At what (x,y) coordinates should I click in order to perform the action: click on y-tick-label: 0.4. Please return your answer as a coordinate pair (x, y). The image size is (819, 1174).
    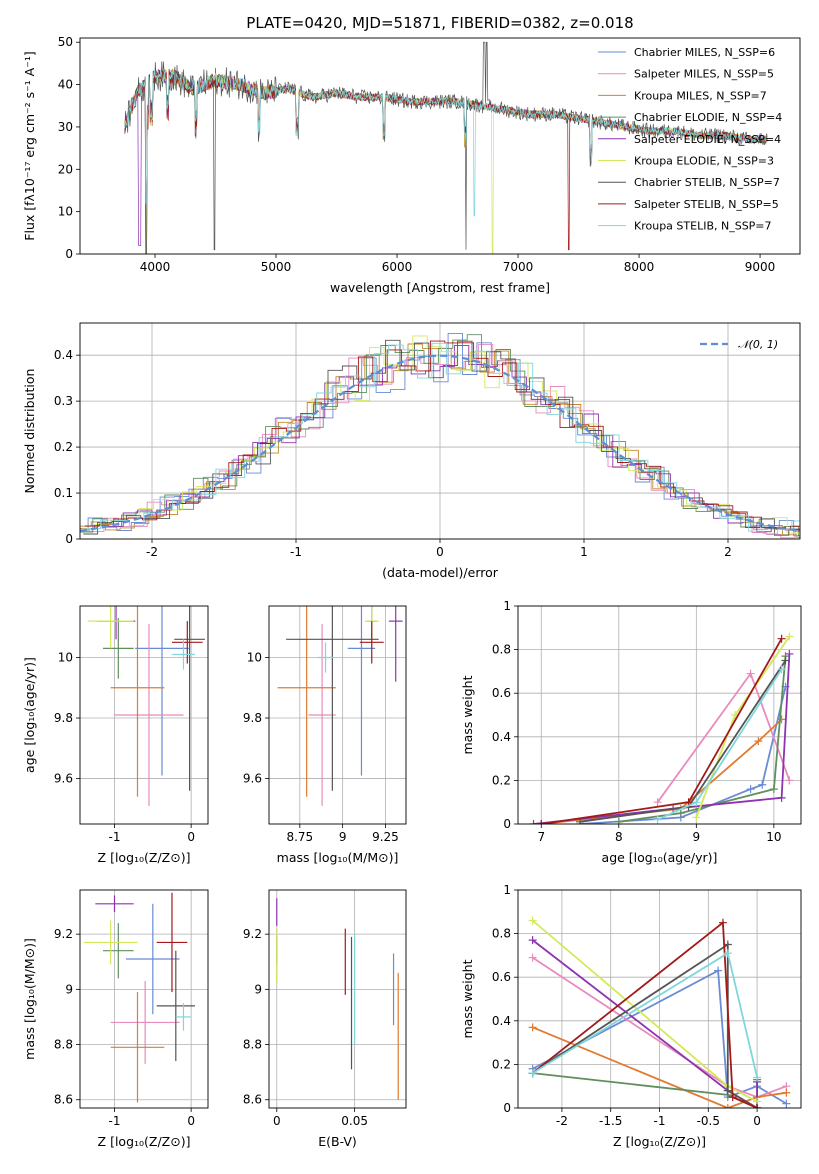
    Looking at the image, I should click on (63, 355).